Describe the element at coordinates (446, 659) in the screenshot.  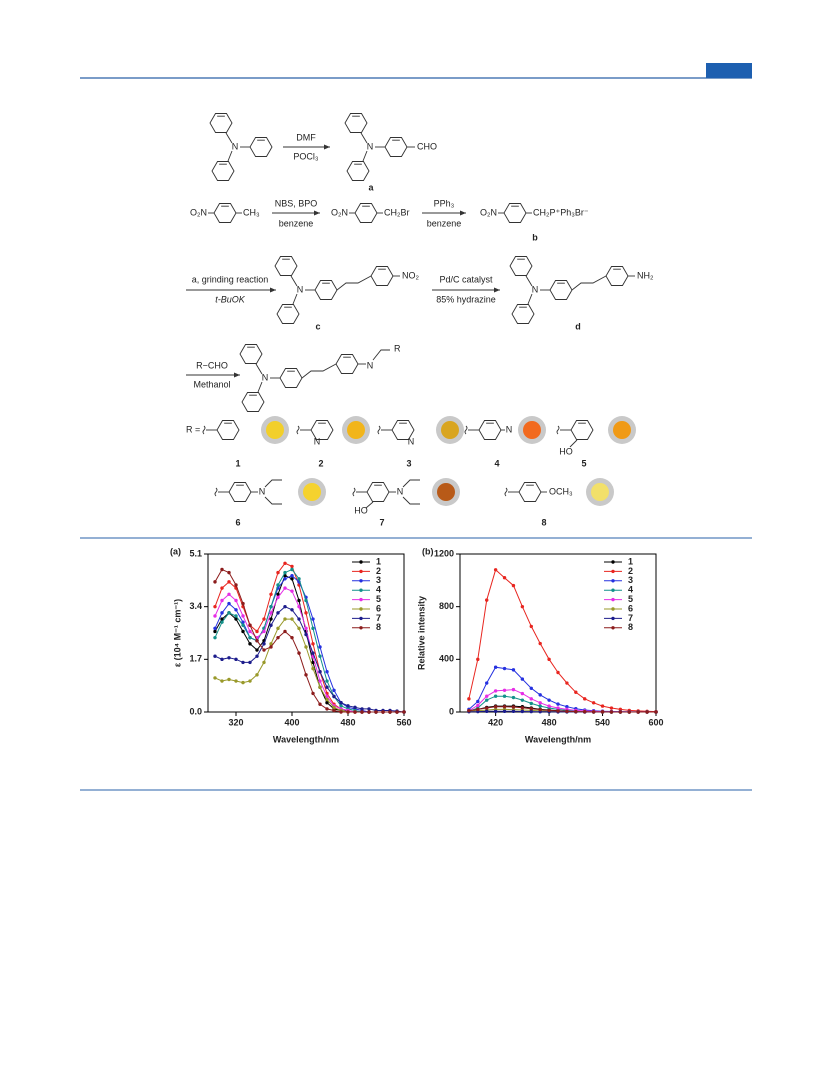
I see `y-tick-label: 400` at that location.